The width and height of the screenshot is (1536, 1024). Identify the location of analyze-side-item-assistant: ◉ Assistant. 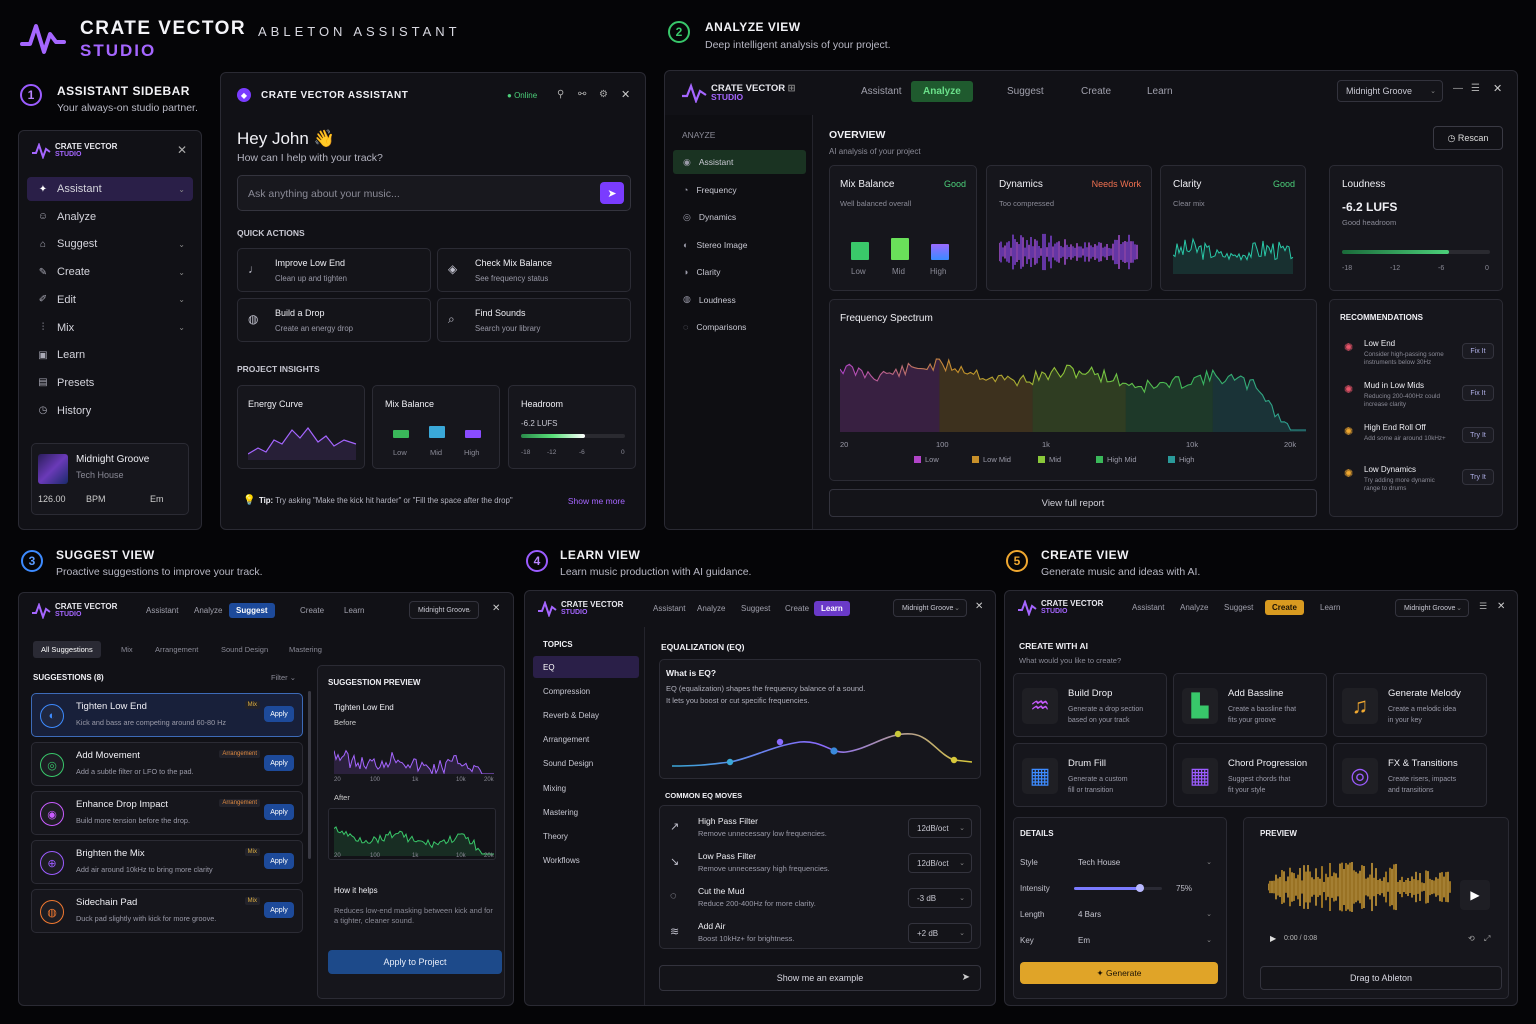
(739, 162).